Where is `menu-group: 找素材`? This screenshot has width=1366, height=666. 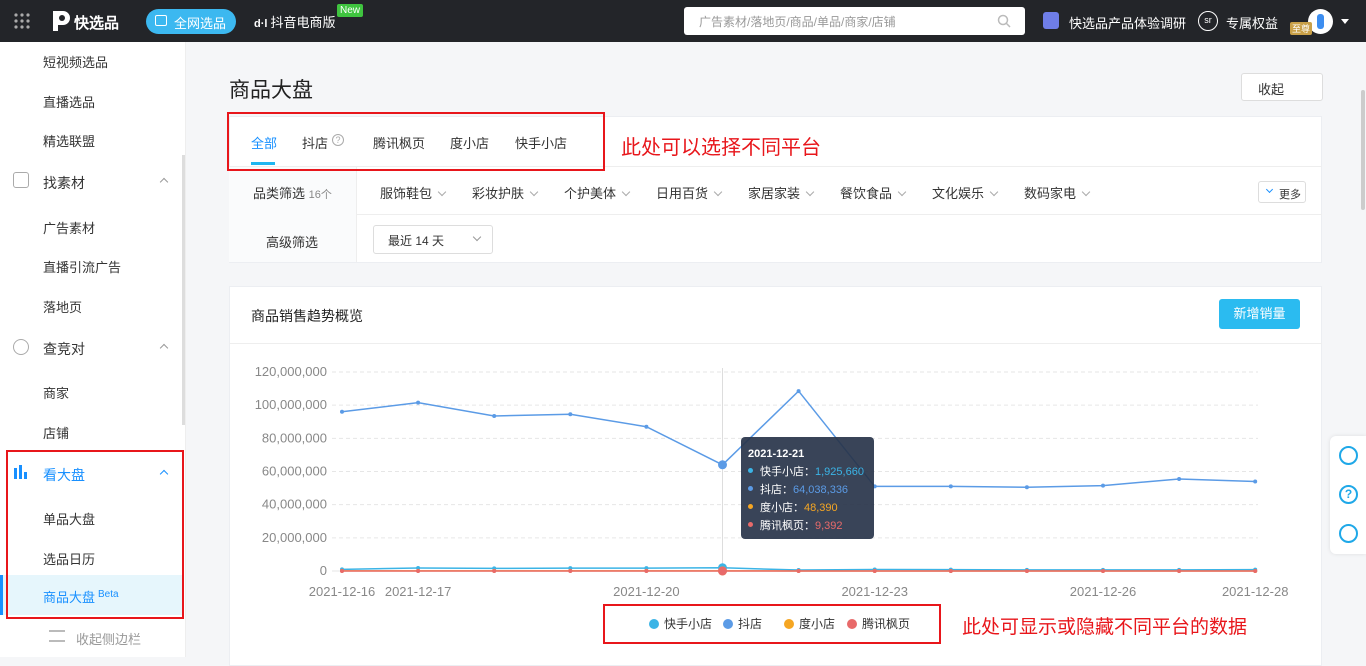
menu-group: 找素材 is located at coordinates (64, 183).